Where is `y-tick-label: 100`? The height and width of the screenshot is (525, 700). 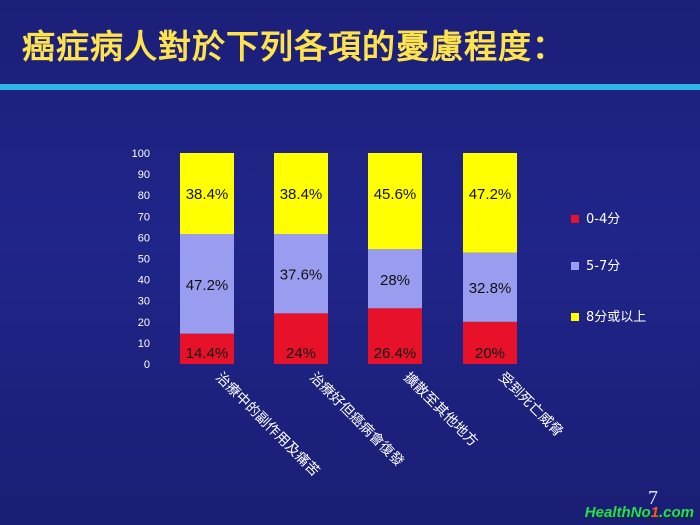 y-tick-label: 100 is located at coordinates (141, 154).